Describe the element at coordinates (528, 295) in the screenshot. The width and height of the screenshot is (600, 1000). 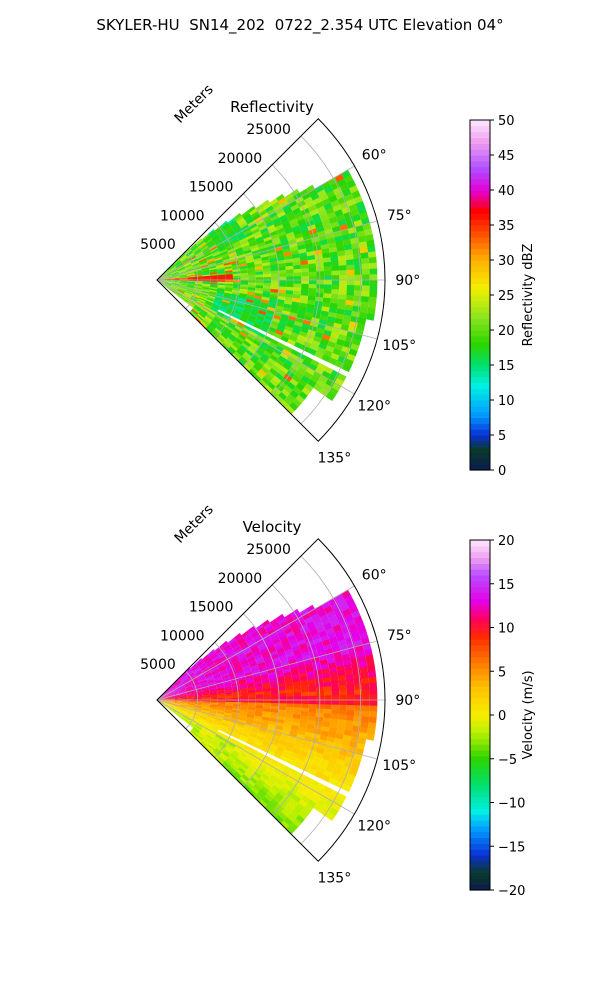
I see `colorbar-label: Reflectivity dBZ` at that location.